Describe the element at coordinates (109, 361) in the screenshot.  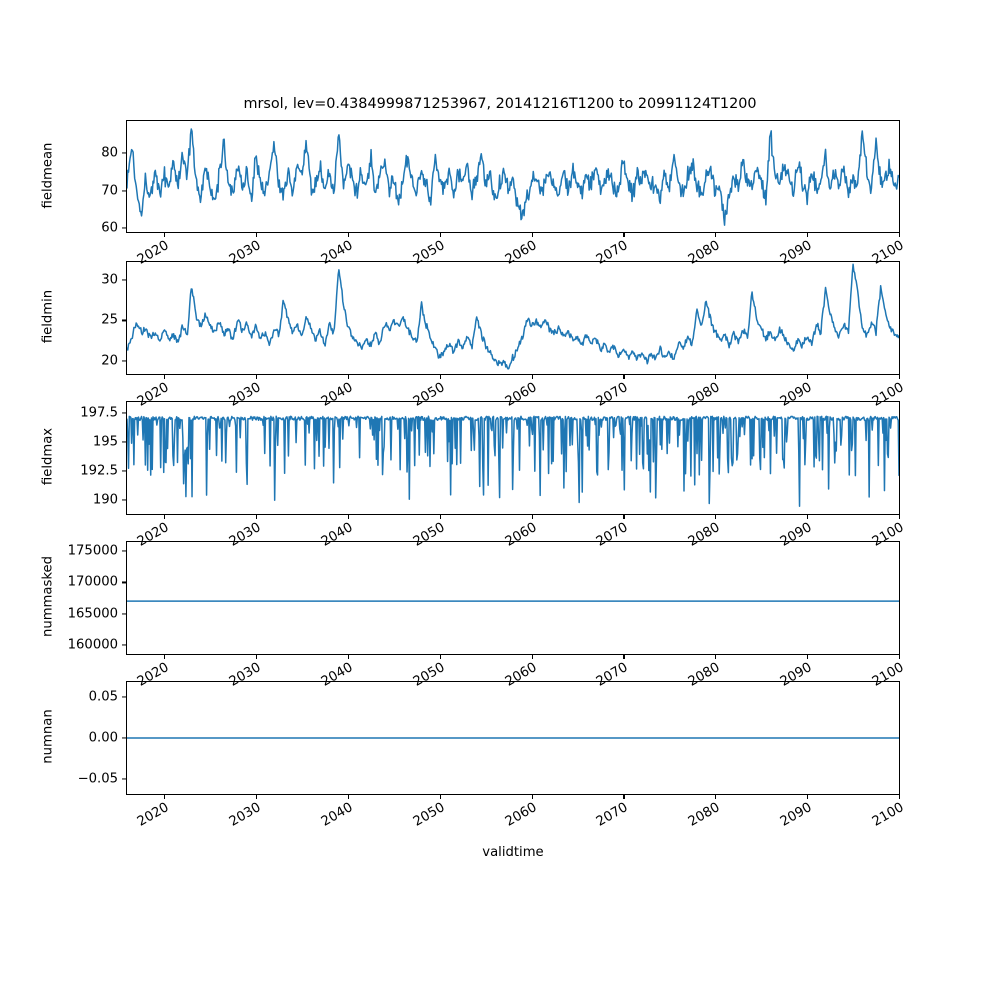
I see `y-tick-label-fieldmin: 20` at that location.